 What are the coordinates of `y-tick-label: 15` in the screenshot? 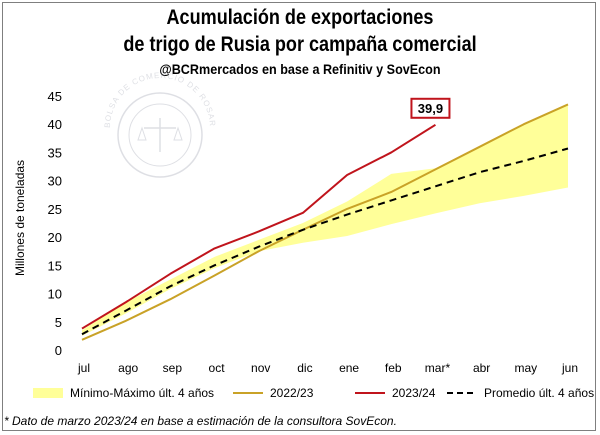 It's located at (55, 265).